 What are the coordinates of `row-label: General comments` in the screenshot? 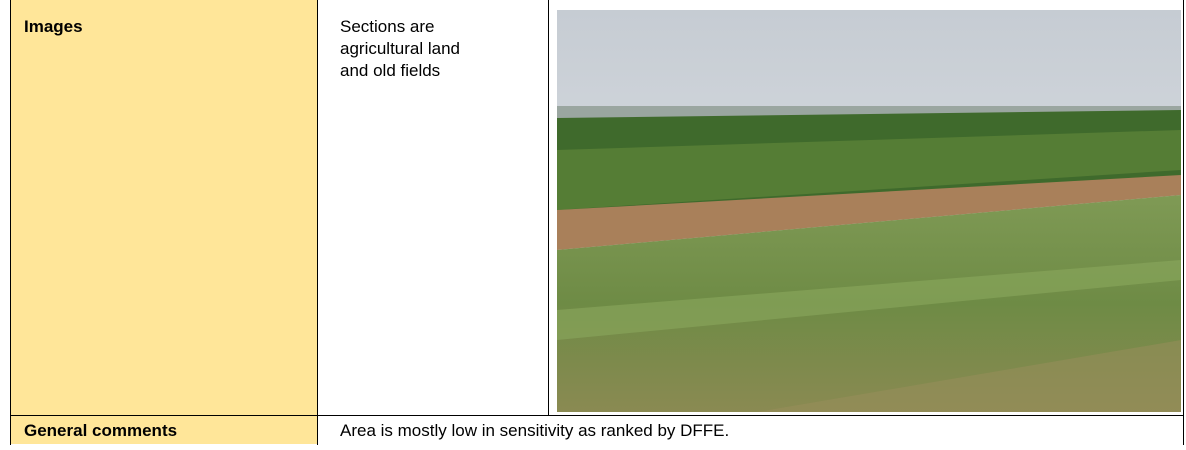 It's located at (101, 430).